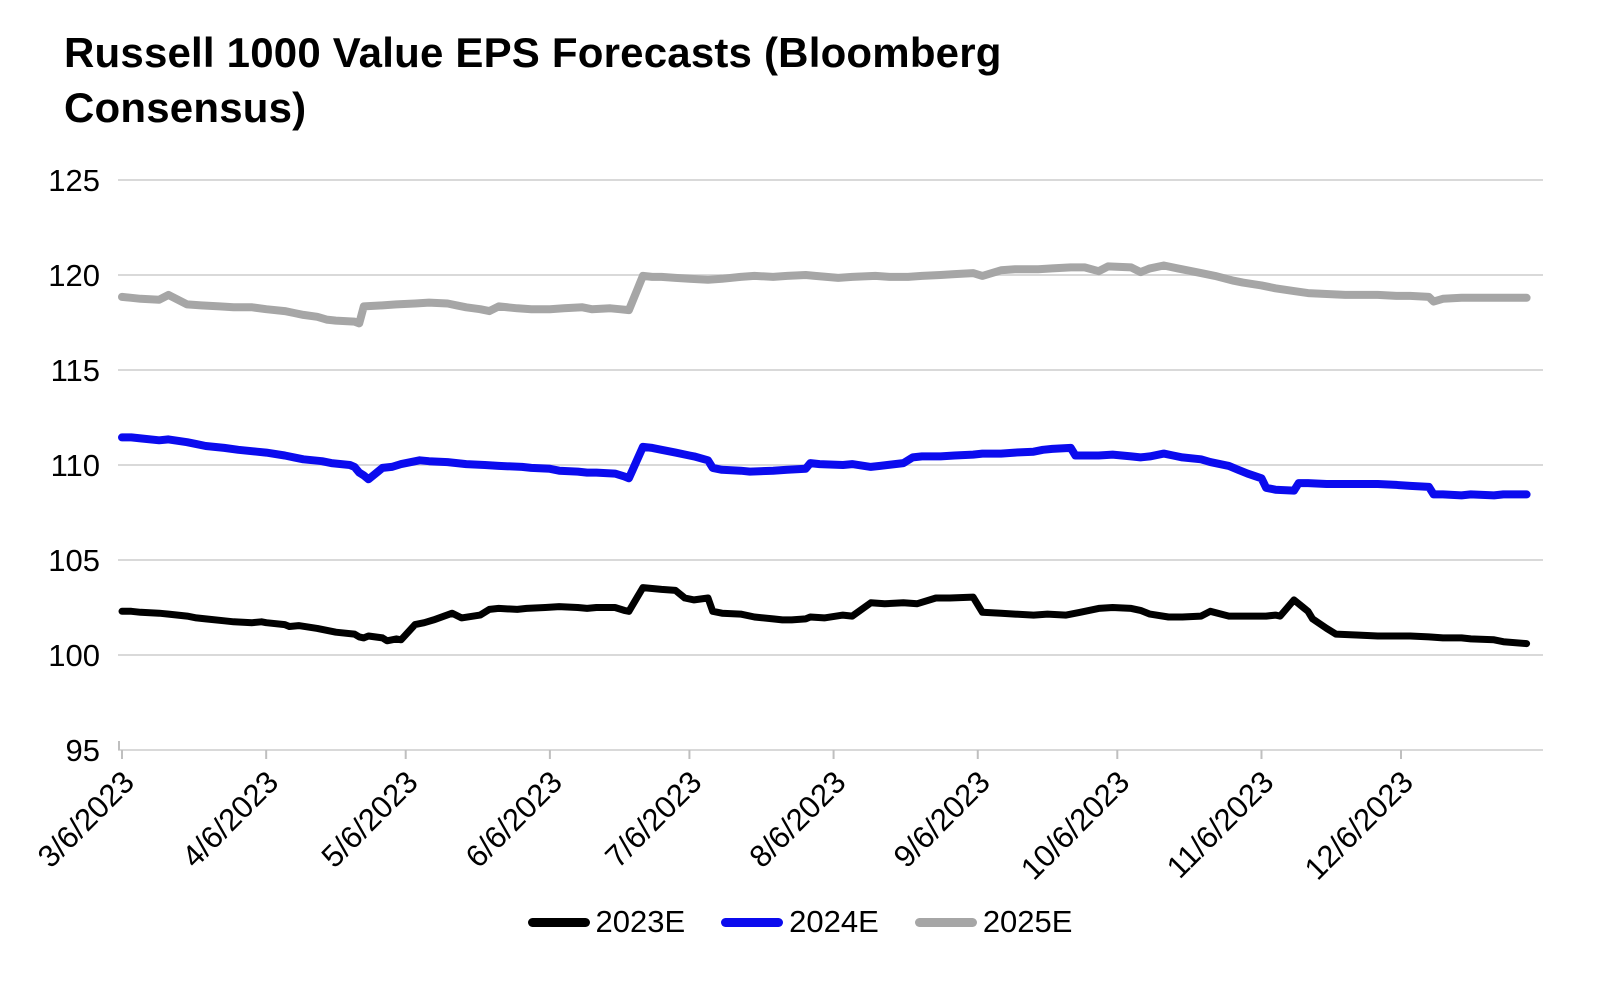 Image resolution: width=1600 pixels, height=989 pixels. I want to click on x-tick-label: 9/6/2023, so click(942, 819).